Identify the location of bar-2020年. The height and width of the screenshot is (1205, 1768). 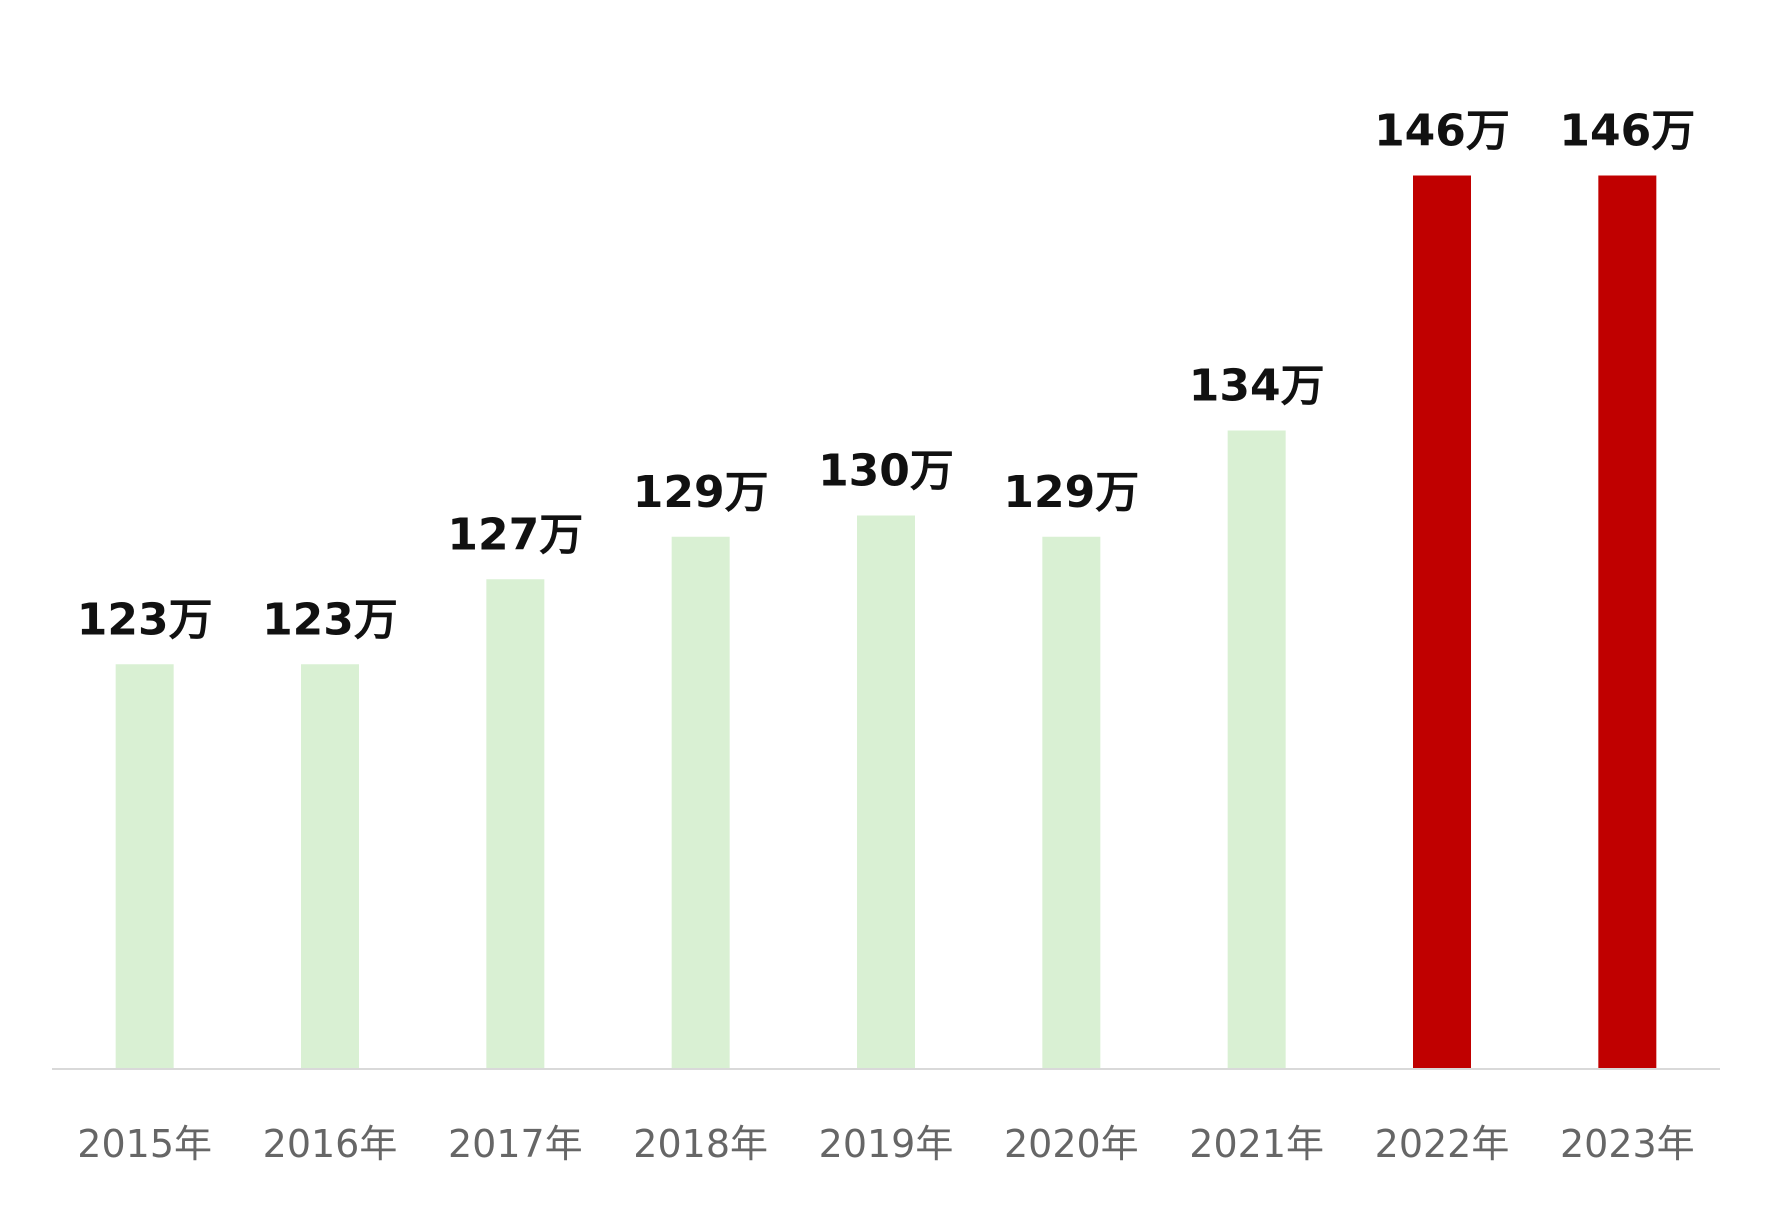
(1071, 802).